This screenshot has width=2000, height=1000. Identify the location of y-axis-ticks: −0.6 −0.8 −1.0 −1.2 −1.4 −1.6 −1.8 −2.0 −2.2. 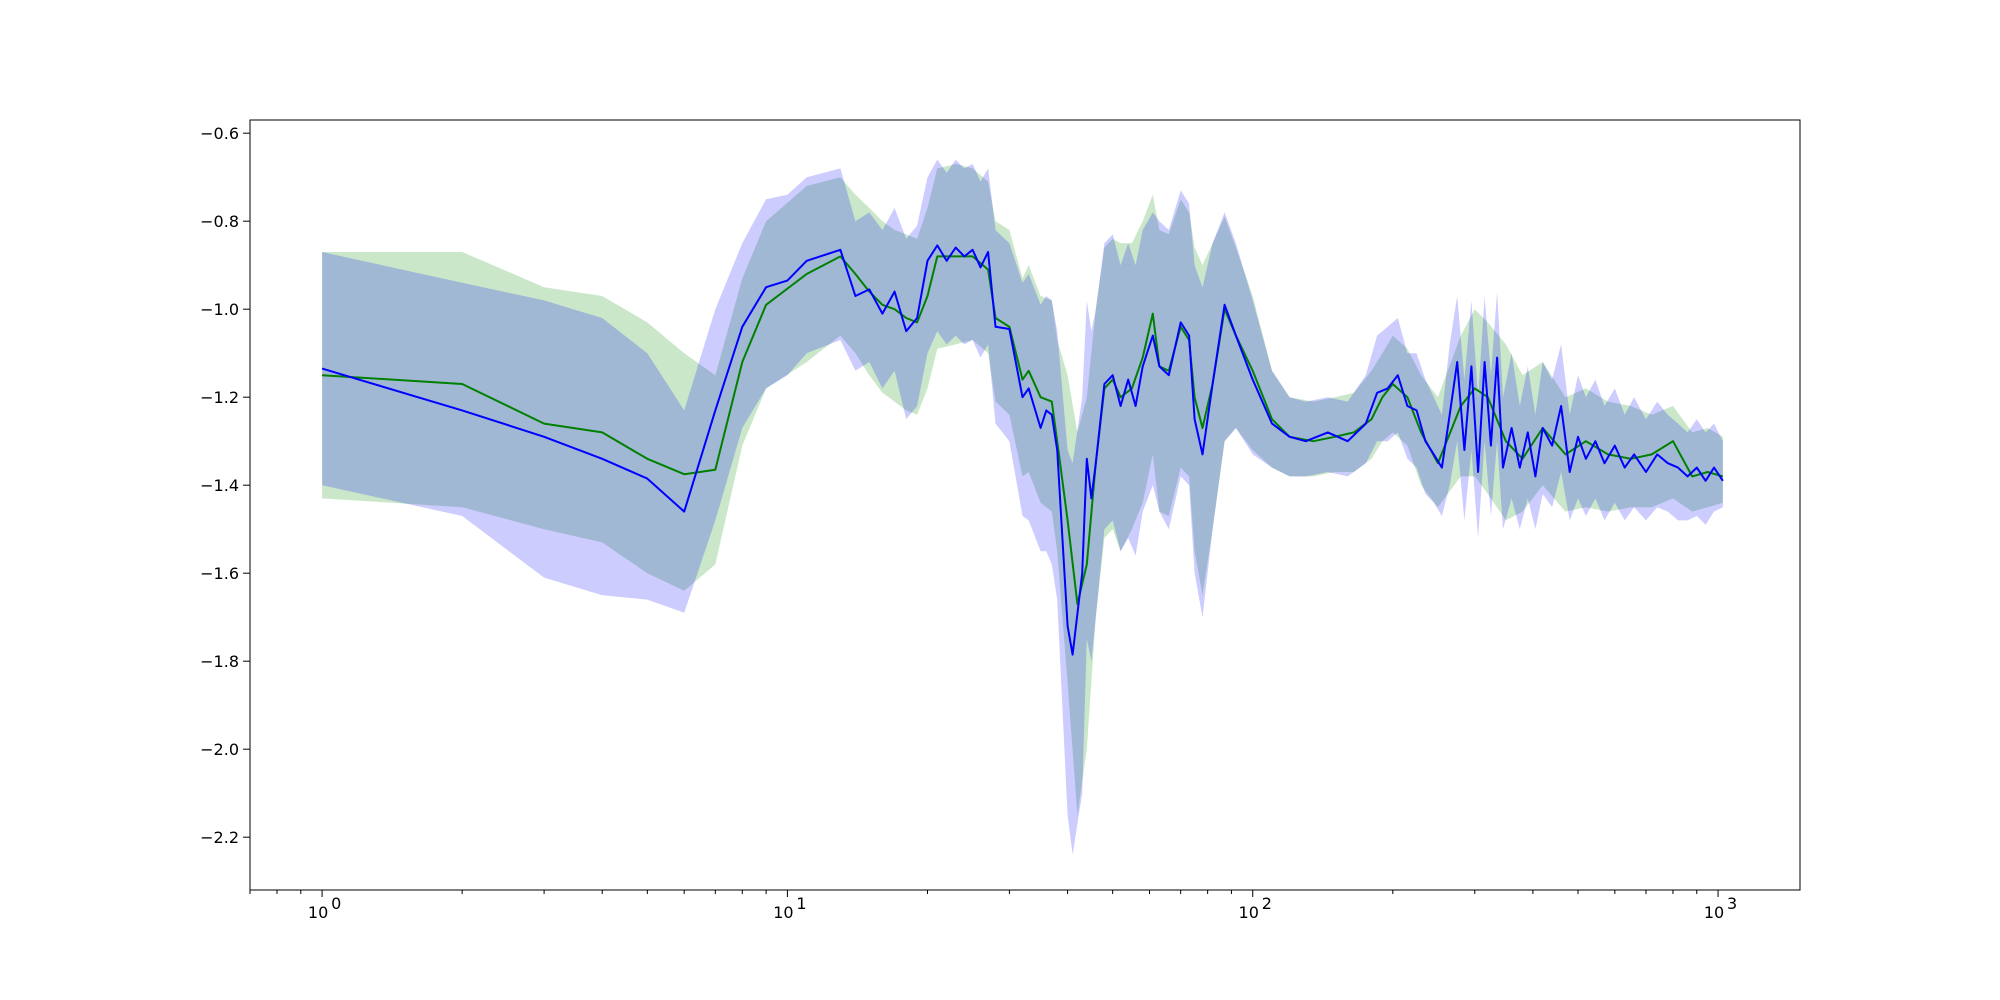
(225, 485).